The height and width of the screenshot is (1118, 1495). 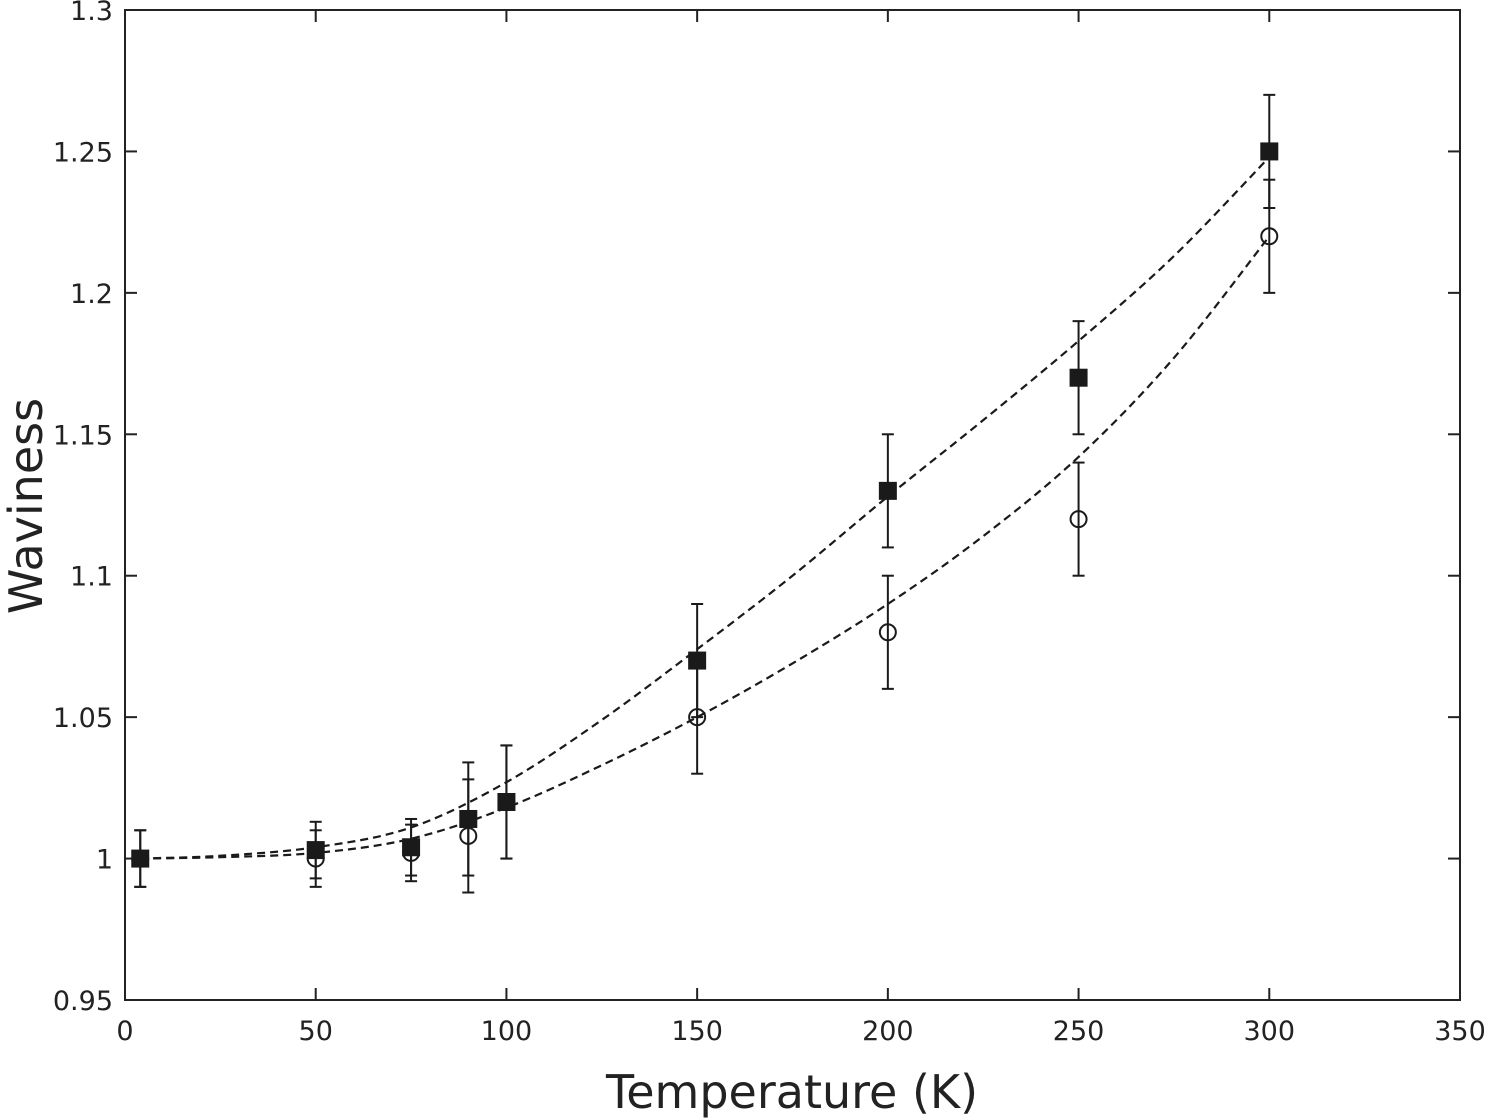 I want to click on x-axis-label: Temperature (K), so click(x=791, y=1091).